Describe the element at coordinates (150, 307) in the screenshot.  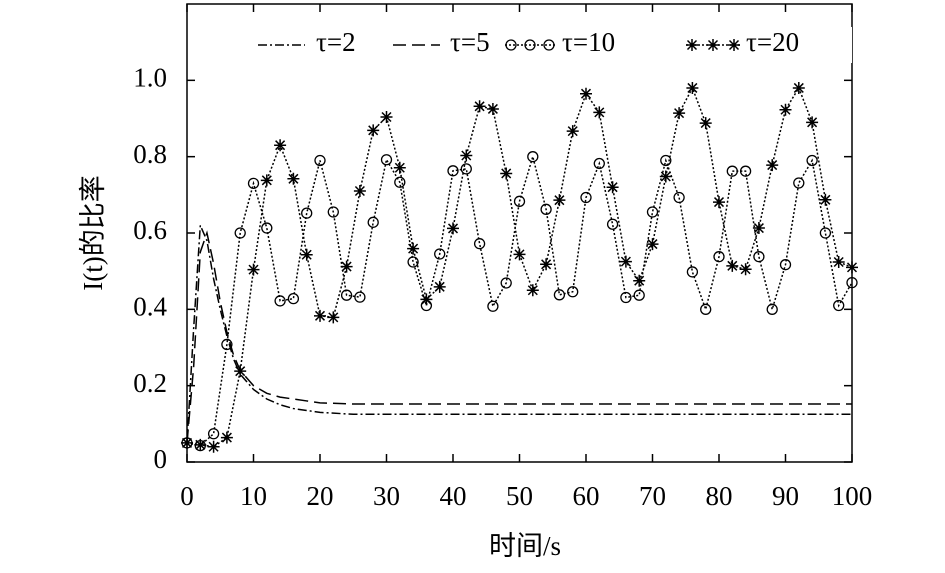
I see `y-tick-label: 0.4` at that location.